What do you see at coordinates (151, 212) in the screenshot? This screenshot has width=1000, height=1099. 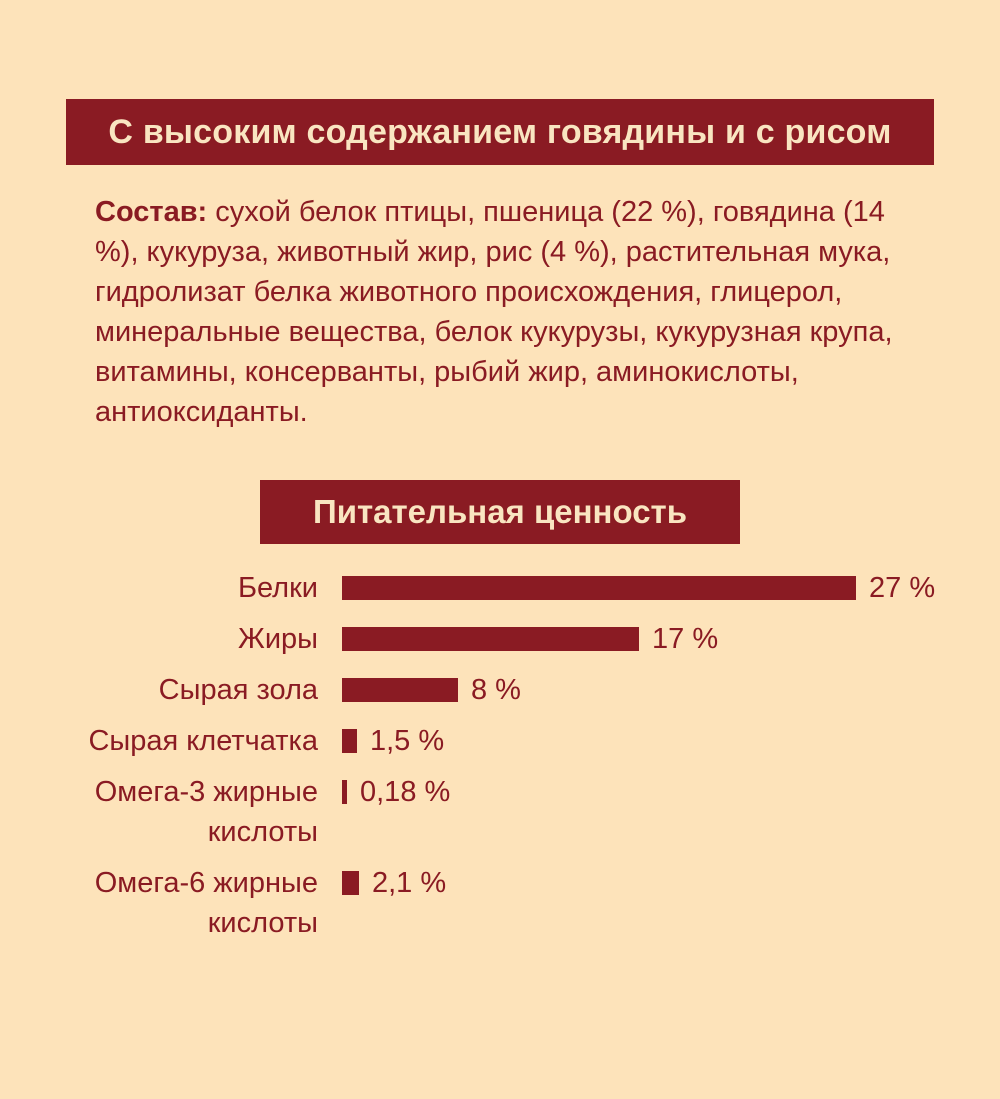 I see `composition-lead-label: Состав:` at bounding box center [151, 212].